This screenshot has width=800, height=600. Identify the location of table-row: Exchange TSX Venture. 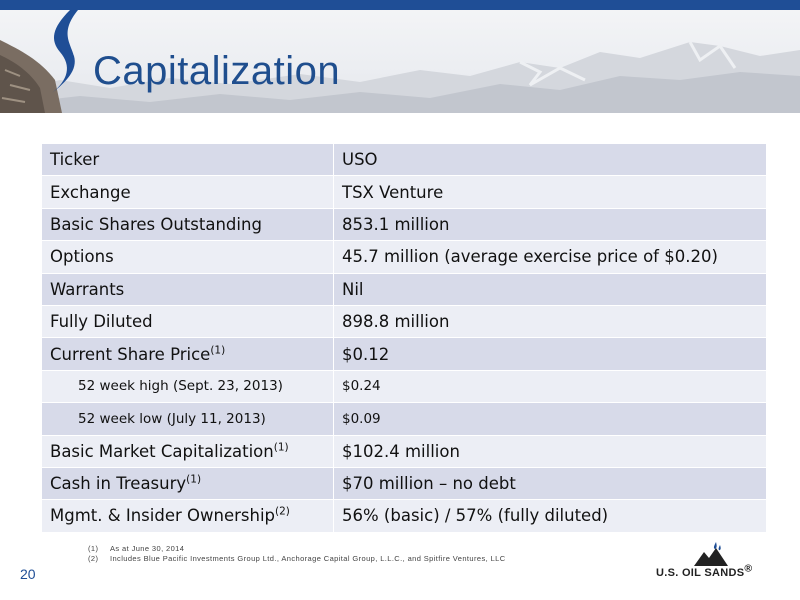
(404, 192).